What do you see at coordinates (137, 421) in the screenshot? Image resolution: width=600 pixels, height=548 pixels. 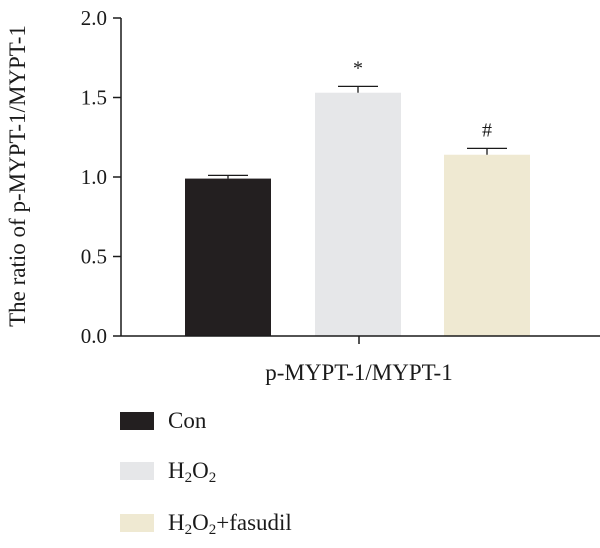 I see `legend-swatch-con` at bounding box center [137, 421].